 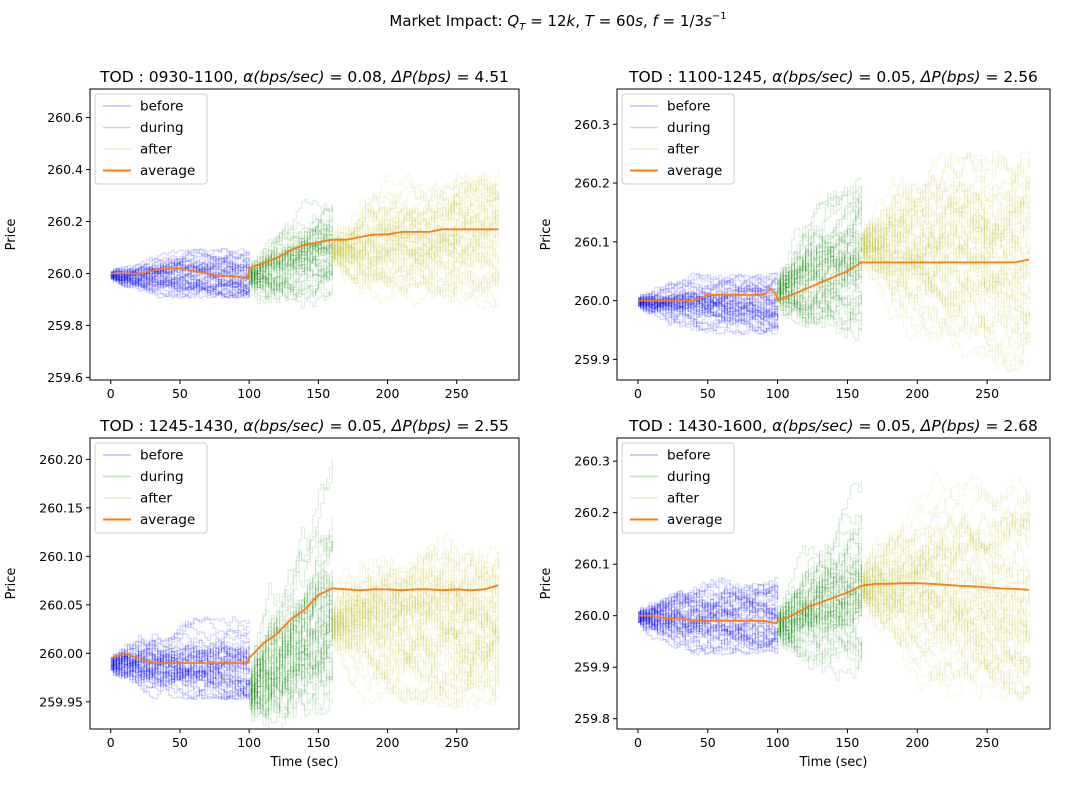 What do you see at coordinates (162, 128) in the screenshot?
I see `legend-label-during: during` at bounding box center [162, 128].